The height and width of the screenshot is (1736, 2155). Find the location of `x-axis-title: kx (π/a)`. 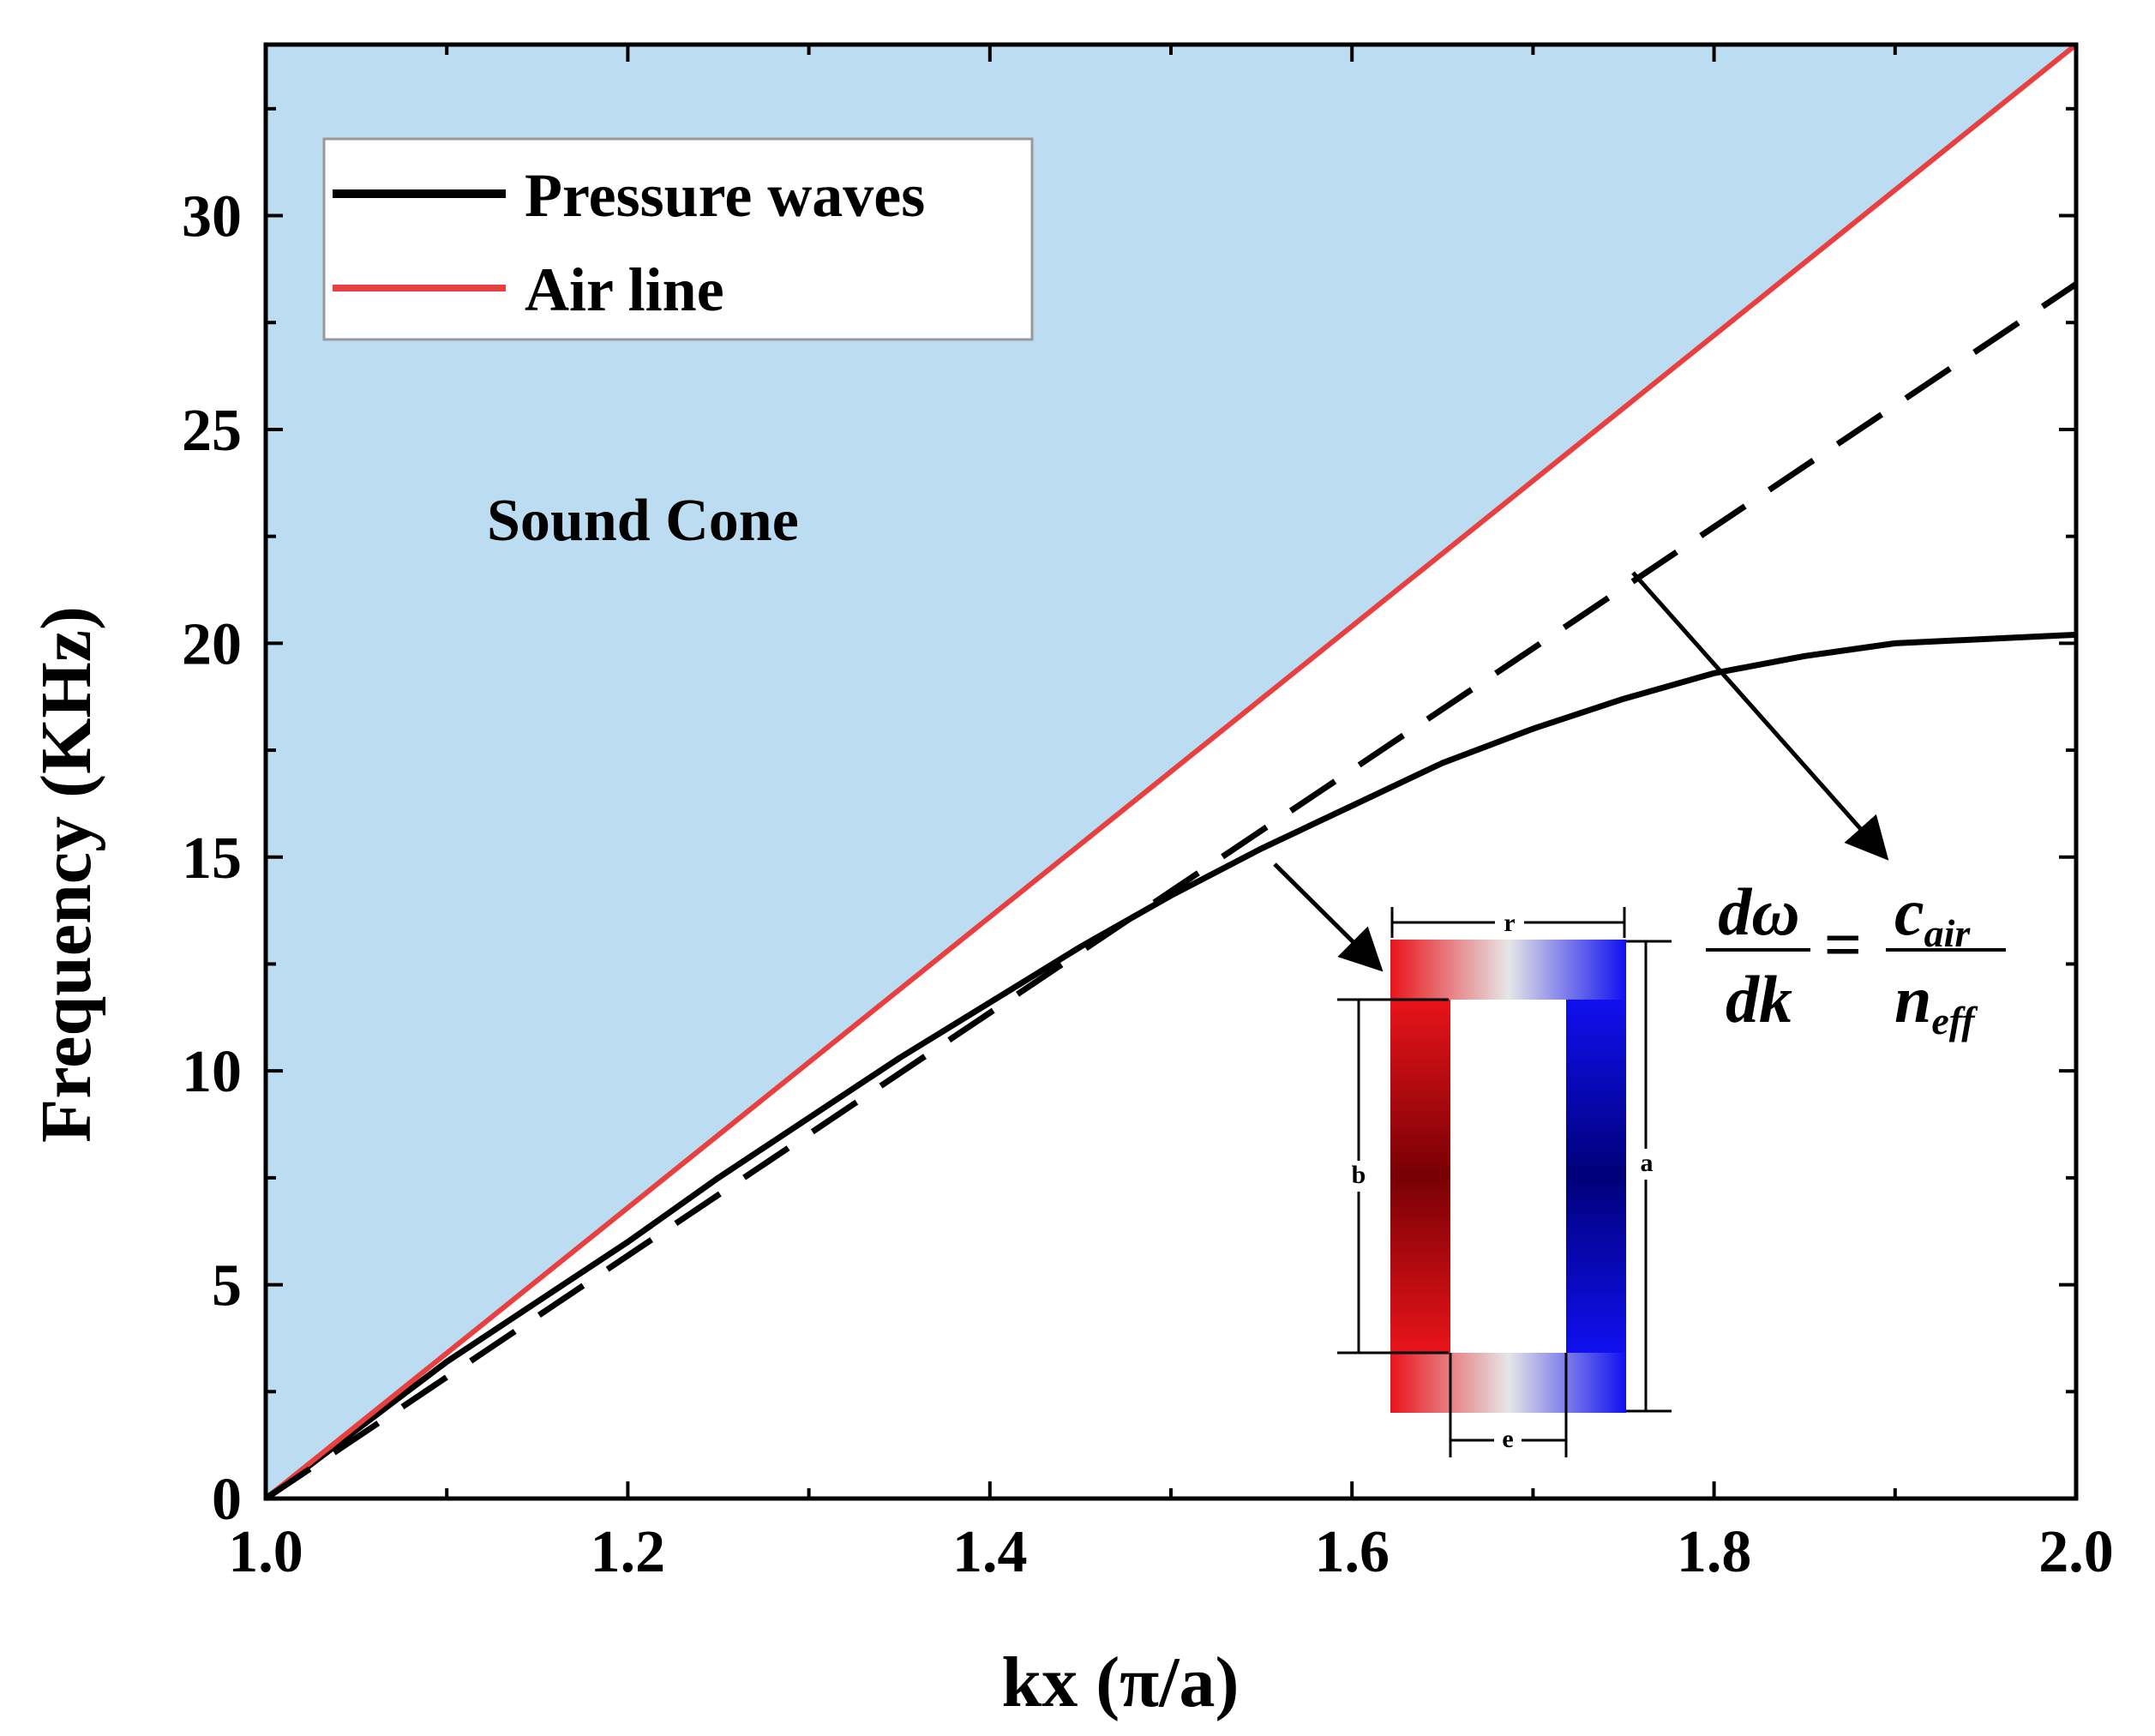

x-axis-title: kx (π/a) is located at coordinates (1120, 1682).